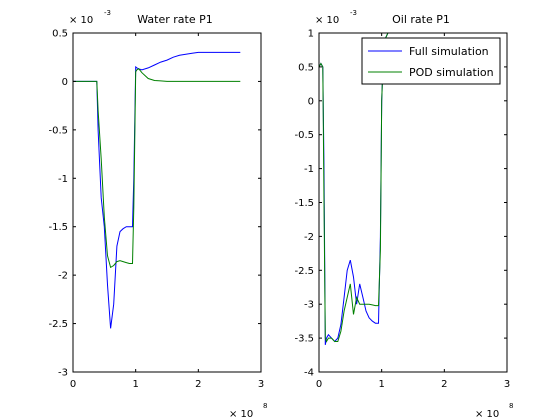 The image size is (560, 420). I want to click on water-rate-ytick-label: -3, so click(63, 373).